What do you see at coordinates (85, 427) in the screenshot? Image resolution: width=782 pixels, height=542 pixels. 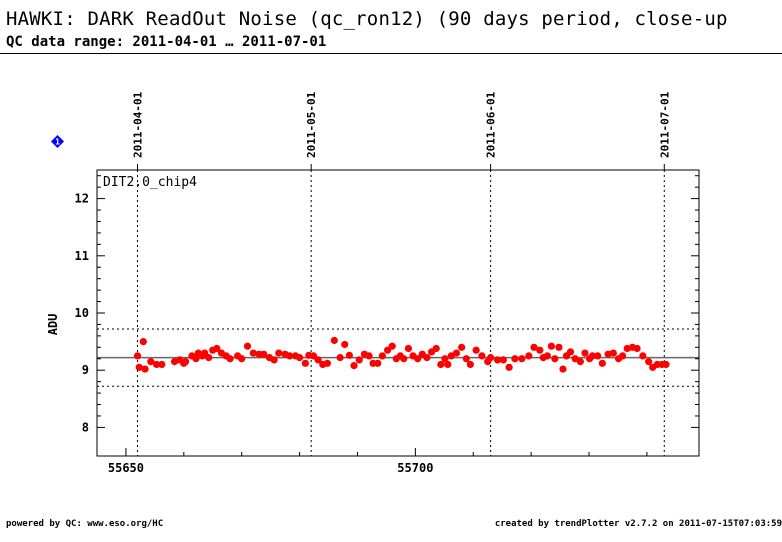 I see `y-tick-label: 8` at bounding box center [85, 427].